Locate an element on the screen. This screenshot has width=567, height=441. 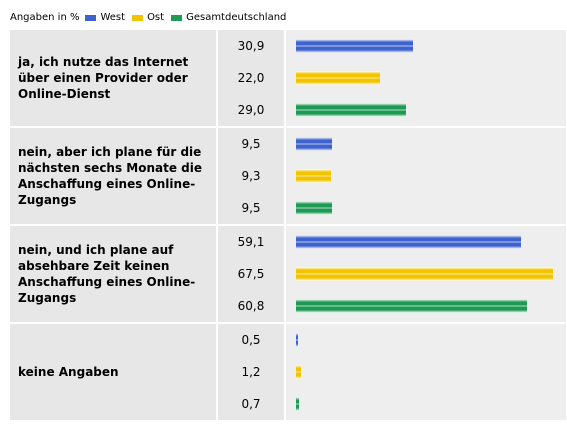
data-label-ost: 1,2 is located at coordinates (251, 372).